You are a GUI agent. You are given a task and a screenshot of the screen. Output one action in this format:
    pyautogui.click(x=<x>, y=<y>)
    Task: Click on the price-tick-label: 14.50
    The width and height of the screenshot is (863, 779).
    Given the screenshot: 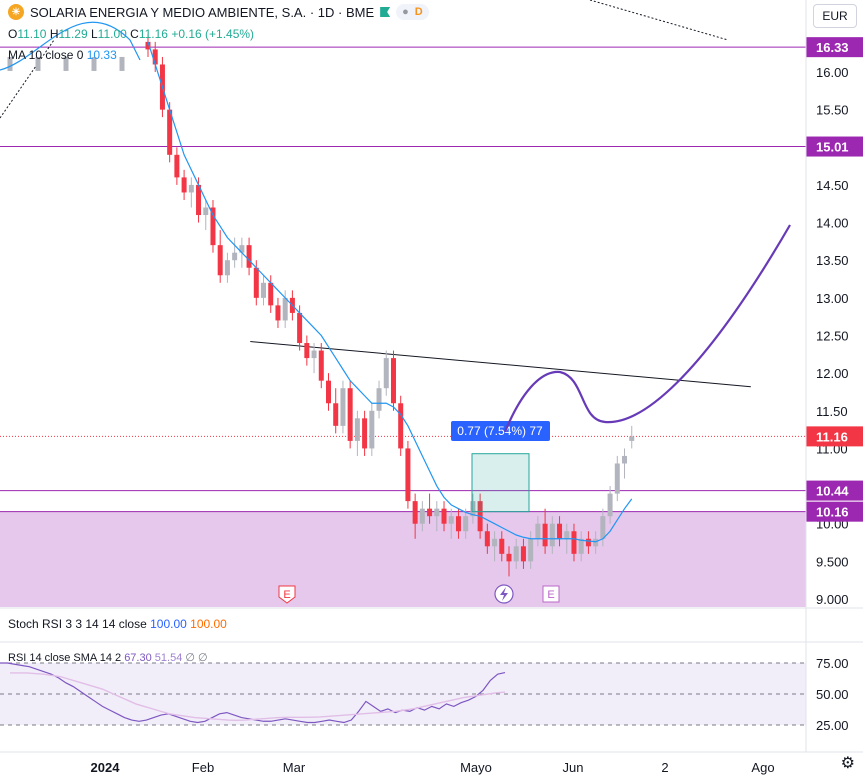 What is the action you would take?
    pyautogui.click(x=832, y=185)
    